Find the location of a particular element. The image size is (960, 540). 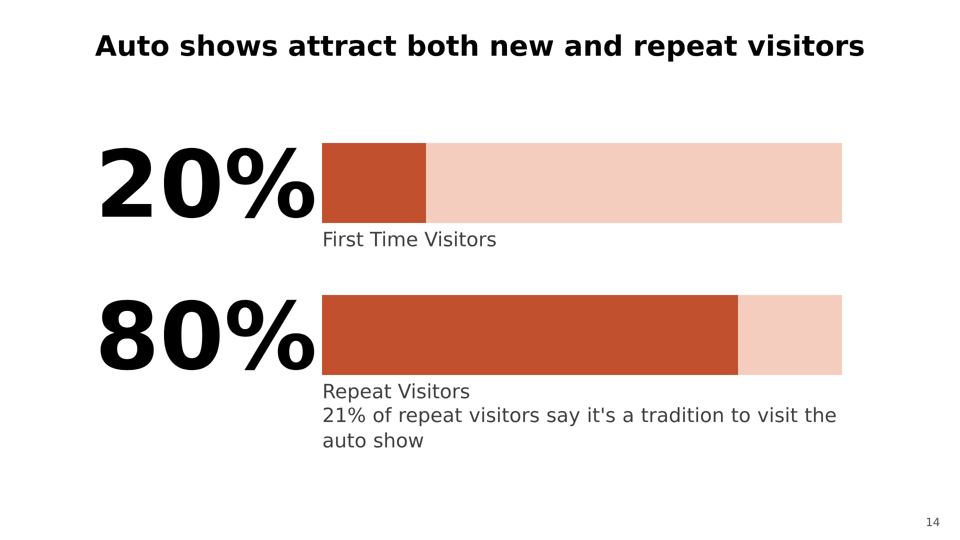

data-label: 80% is located at coordinates (207, 335).